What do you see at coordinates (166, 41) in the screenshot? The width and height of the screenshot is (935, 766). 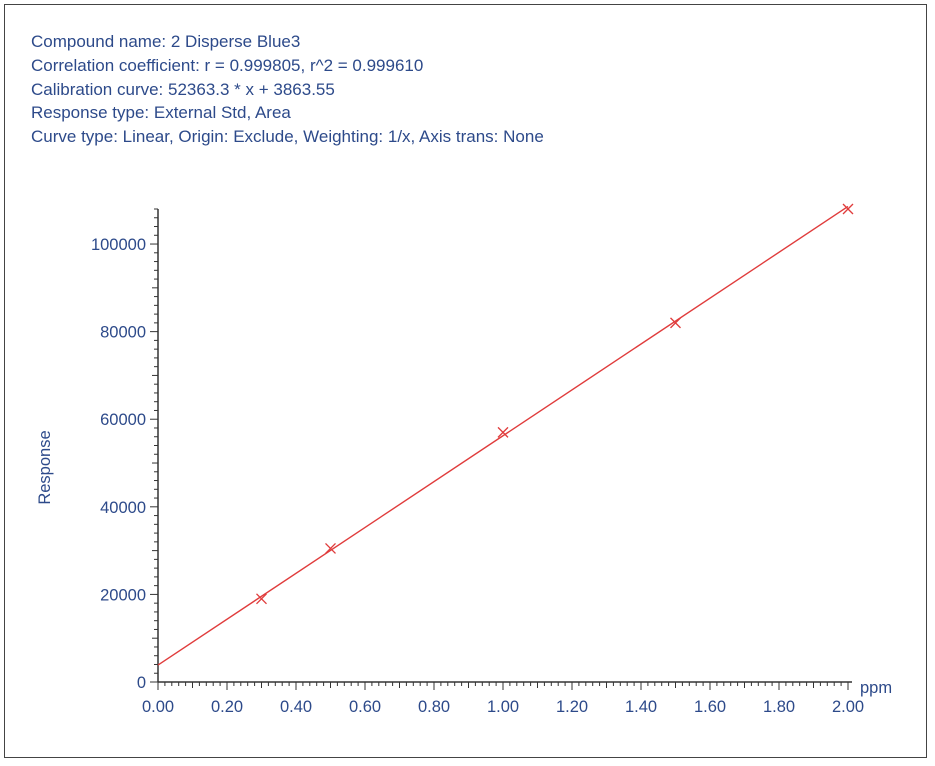 I see `compound-name-text: Compound name: 2 Disperse Blue3` at bounding box center [166, 41].